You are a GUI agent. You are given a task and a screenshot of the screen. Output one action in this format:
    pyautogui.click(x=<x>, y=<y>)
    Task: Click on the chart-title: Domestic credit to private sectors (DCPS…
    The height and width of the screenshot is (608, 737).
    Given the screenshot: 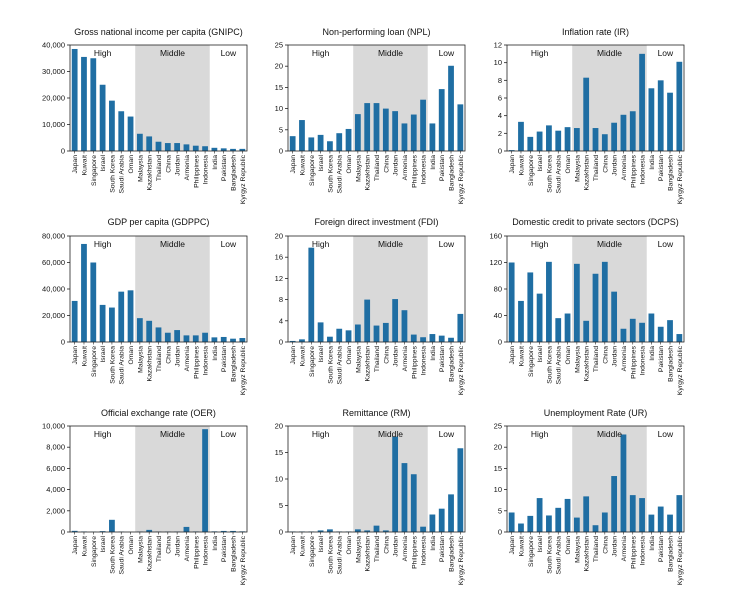 What is the action you would take?
    pyautogui.click(x=595, y=222)
    